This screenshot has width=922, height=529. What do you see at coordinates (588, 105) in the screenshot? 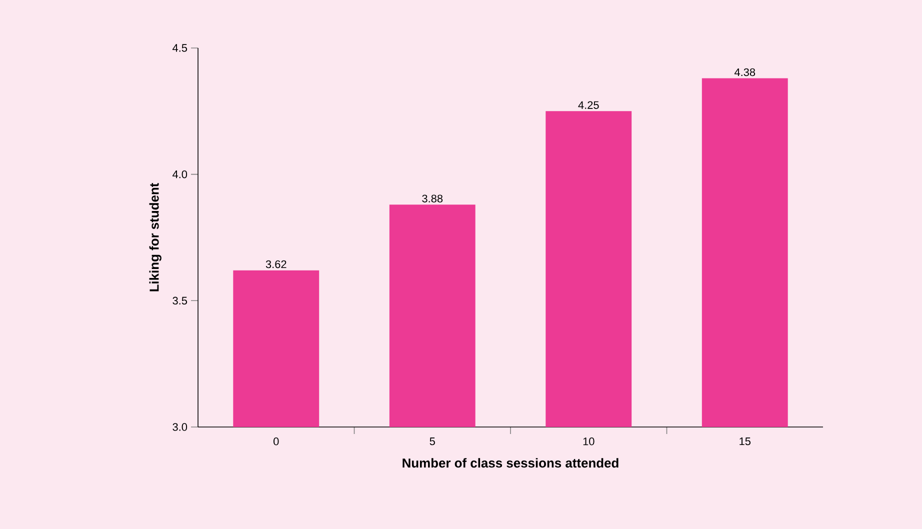
I see `data-label: 4.25` at bounding box center [588, 105].